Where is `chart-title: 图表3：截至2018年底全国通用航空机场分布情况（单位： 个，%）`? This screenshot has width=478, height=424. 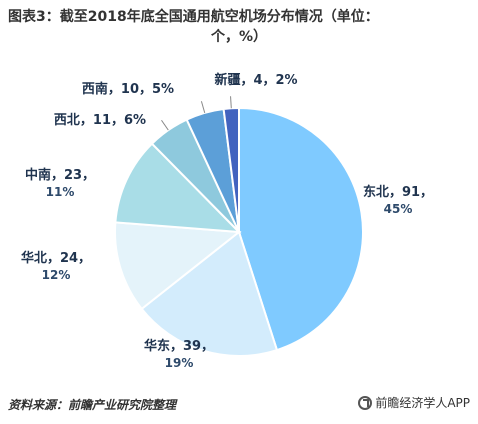
chart-title: 图表3：截至2018年底全国通用航空机场分布情况（单位： 个，%） is located at coordinates (239, 27).